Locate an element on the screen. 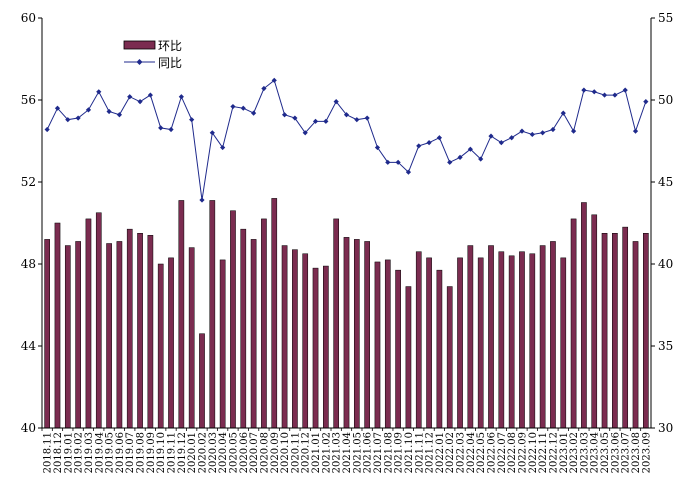 The width and height of the screenshot is (691, 492). point-2021.10 is located at coordinates (408, 172).